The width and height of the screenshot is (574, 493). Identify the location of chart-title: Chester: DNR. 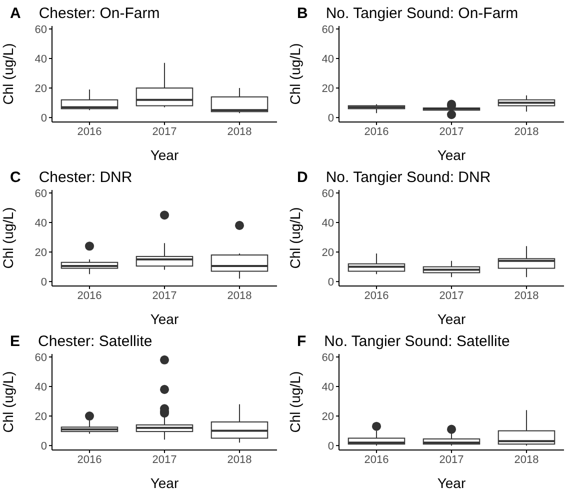
(85, 177).